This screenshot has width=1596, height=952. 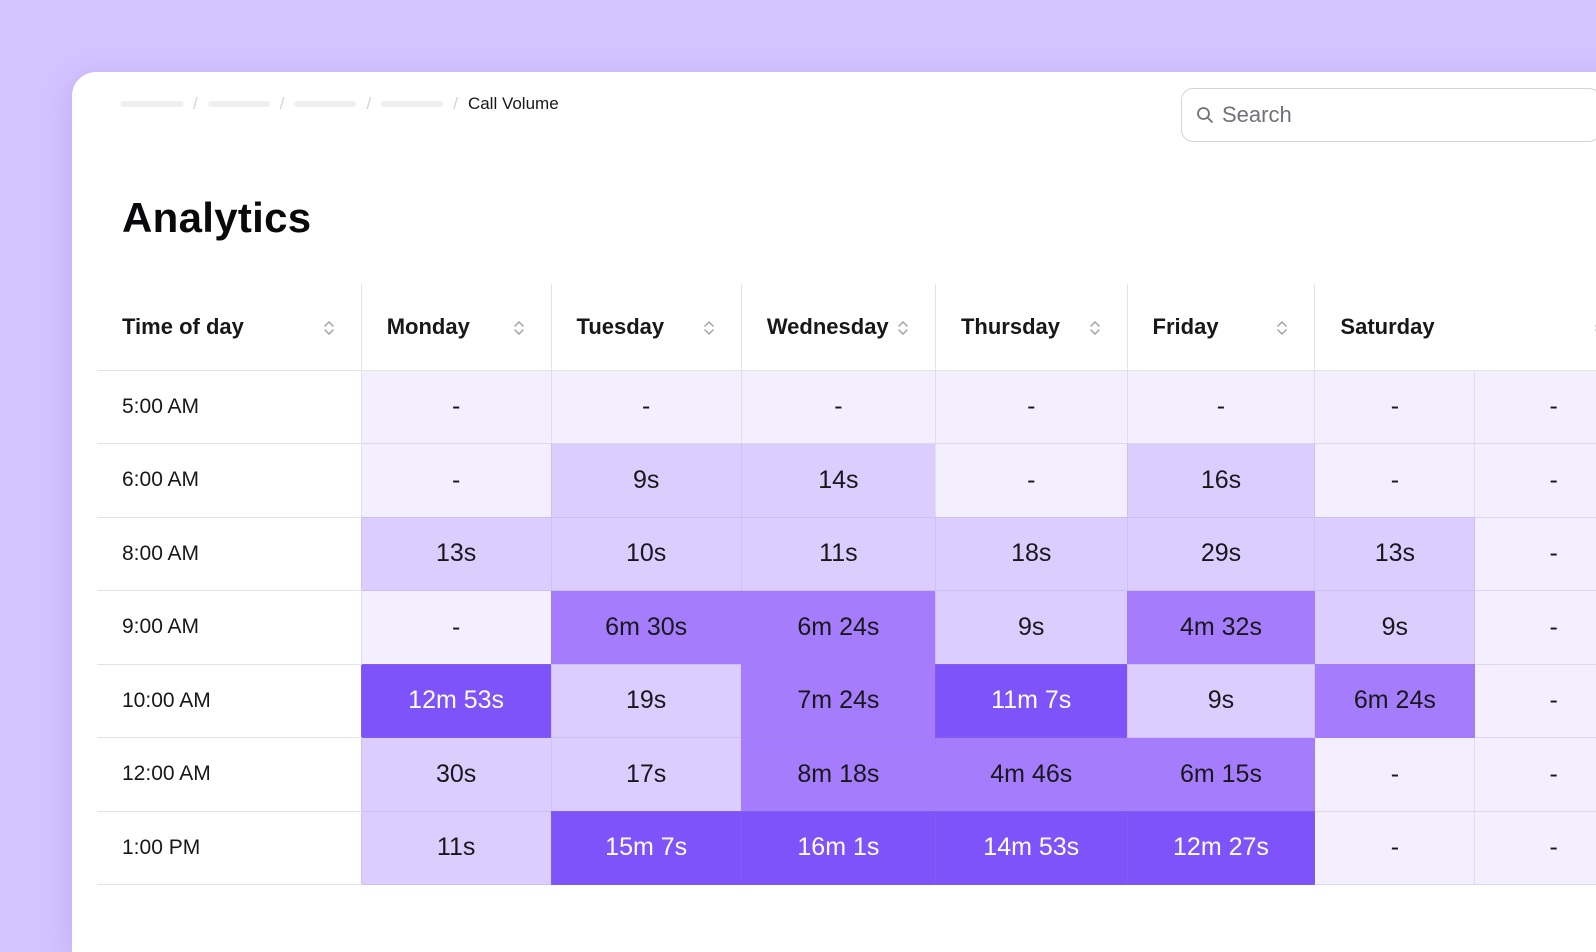 I want to click on time-of-day-cell: 12:00 AM, so click(x=229, y=774).